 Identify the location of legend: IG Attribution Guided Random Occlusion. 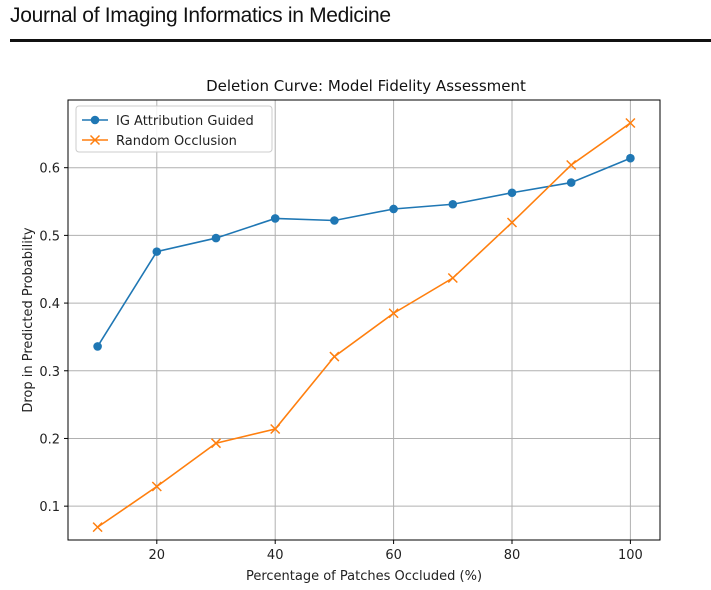
(174, 129).